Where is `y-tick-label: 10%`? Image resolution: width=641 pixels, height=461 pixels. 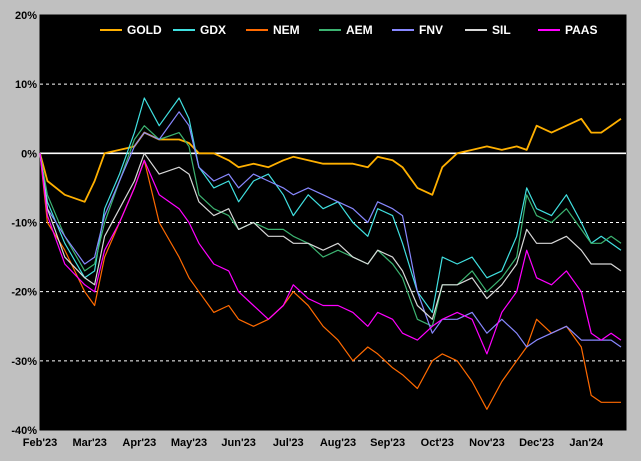
y-tick-label: 10% is located at coordinates (26, 85).